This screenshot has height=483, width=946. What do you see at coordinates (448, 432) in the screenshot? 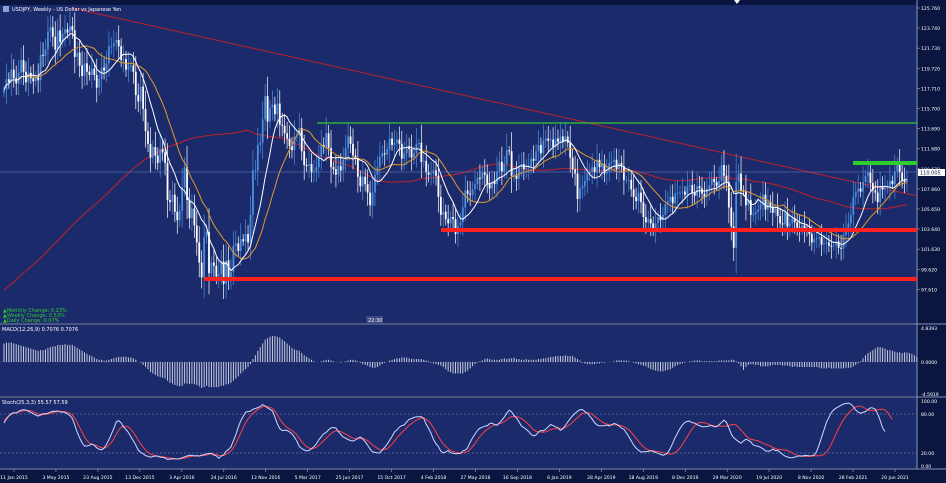
I see `stoch-d-line` at bounding box center [448, 432].